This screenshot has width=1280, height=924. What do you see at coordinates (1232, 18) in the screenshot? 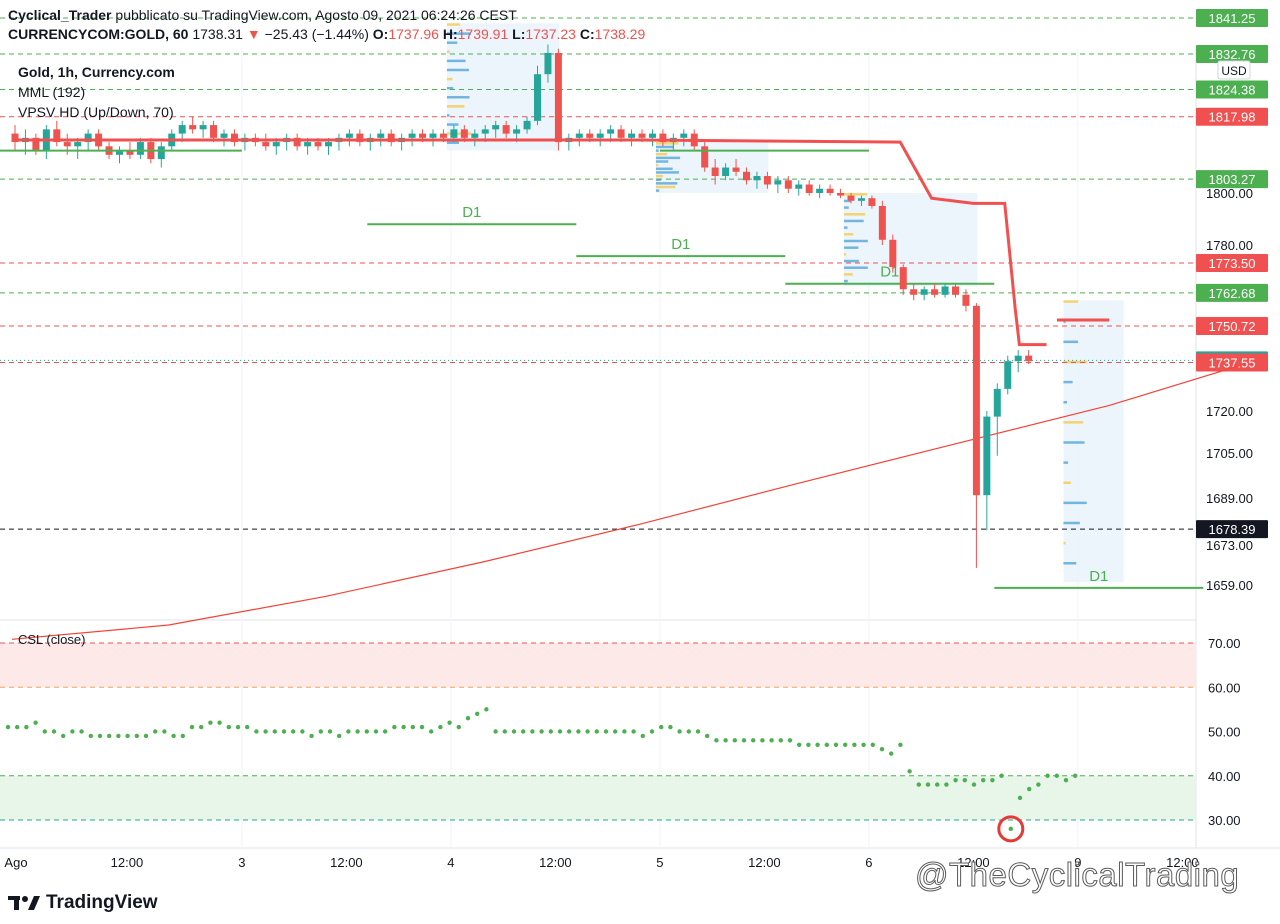
I see `price-label-text: 1841.25` at bounding box center [1232, 18].